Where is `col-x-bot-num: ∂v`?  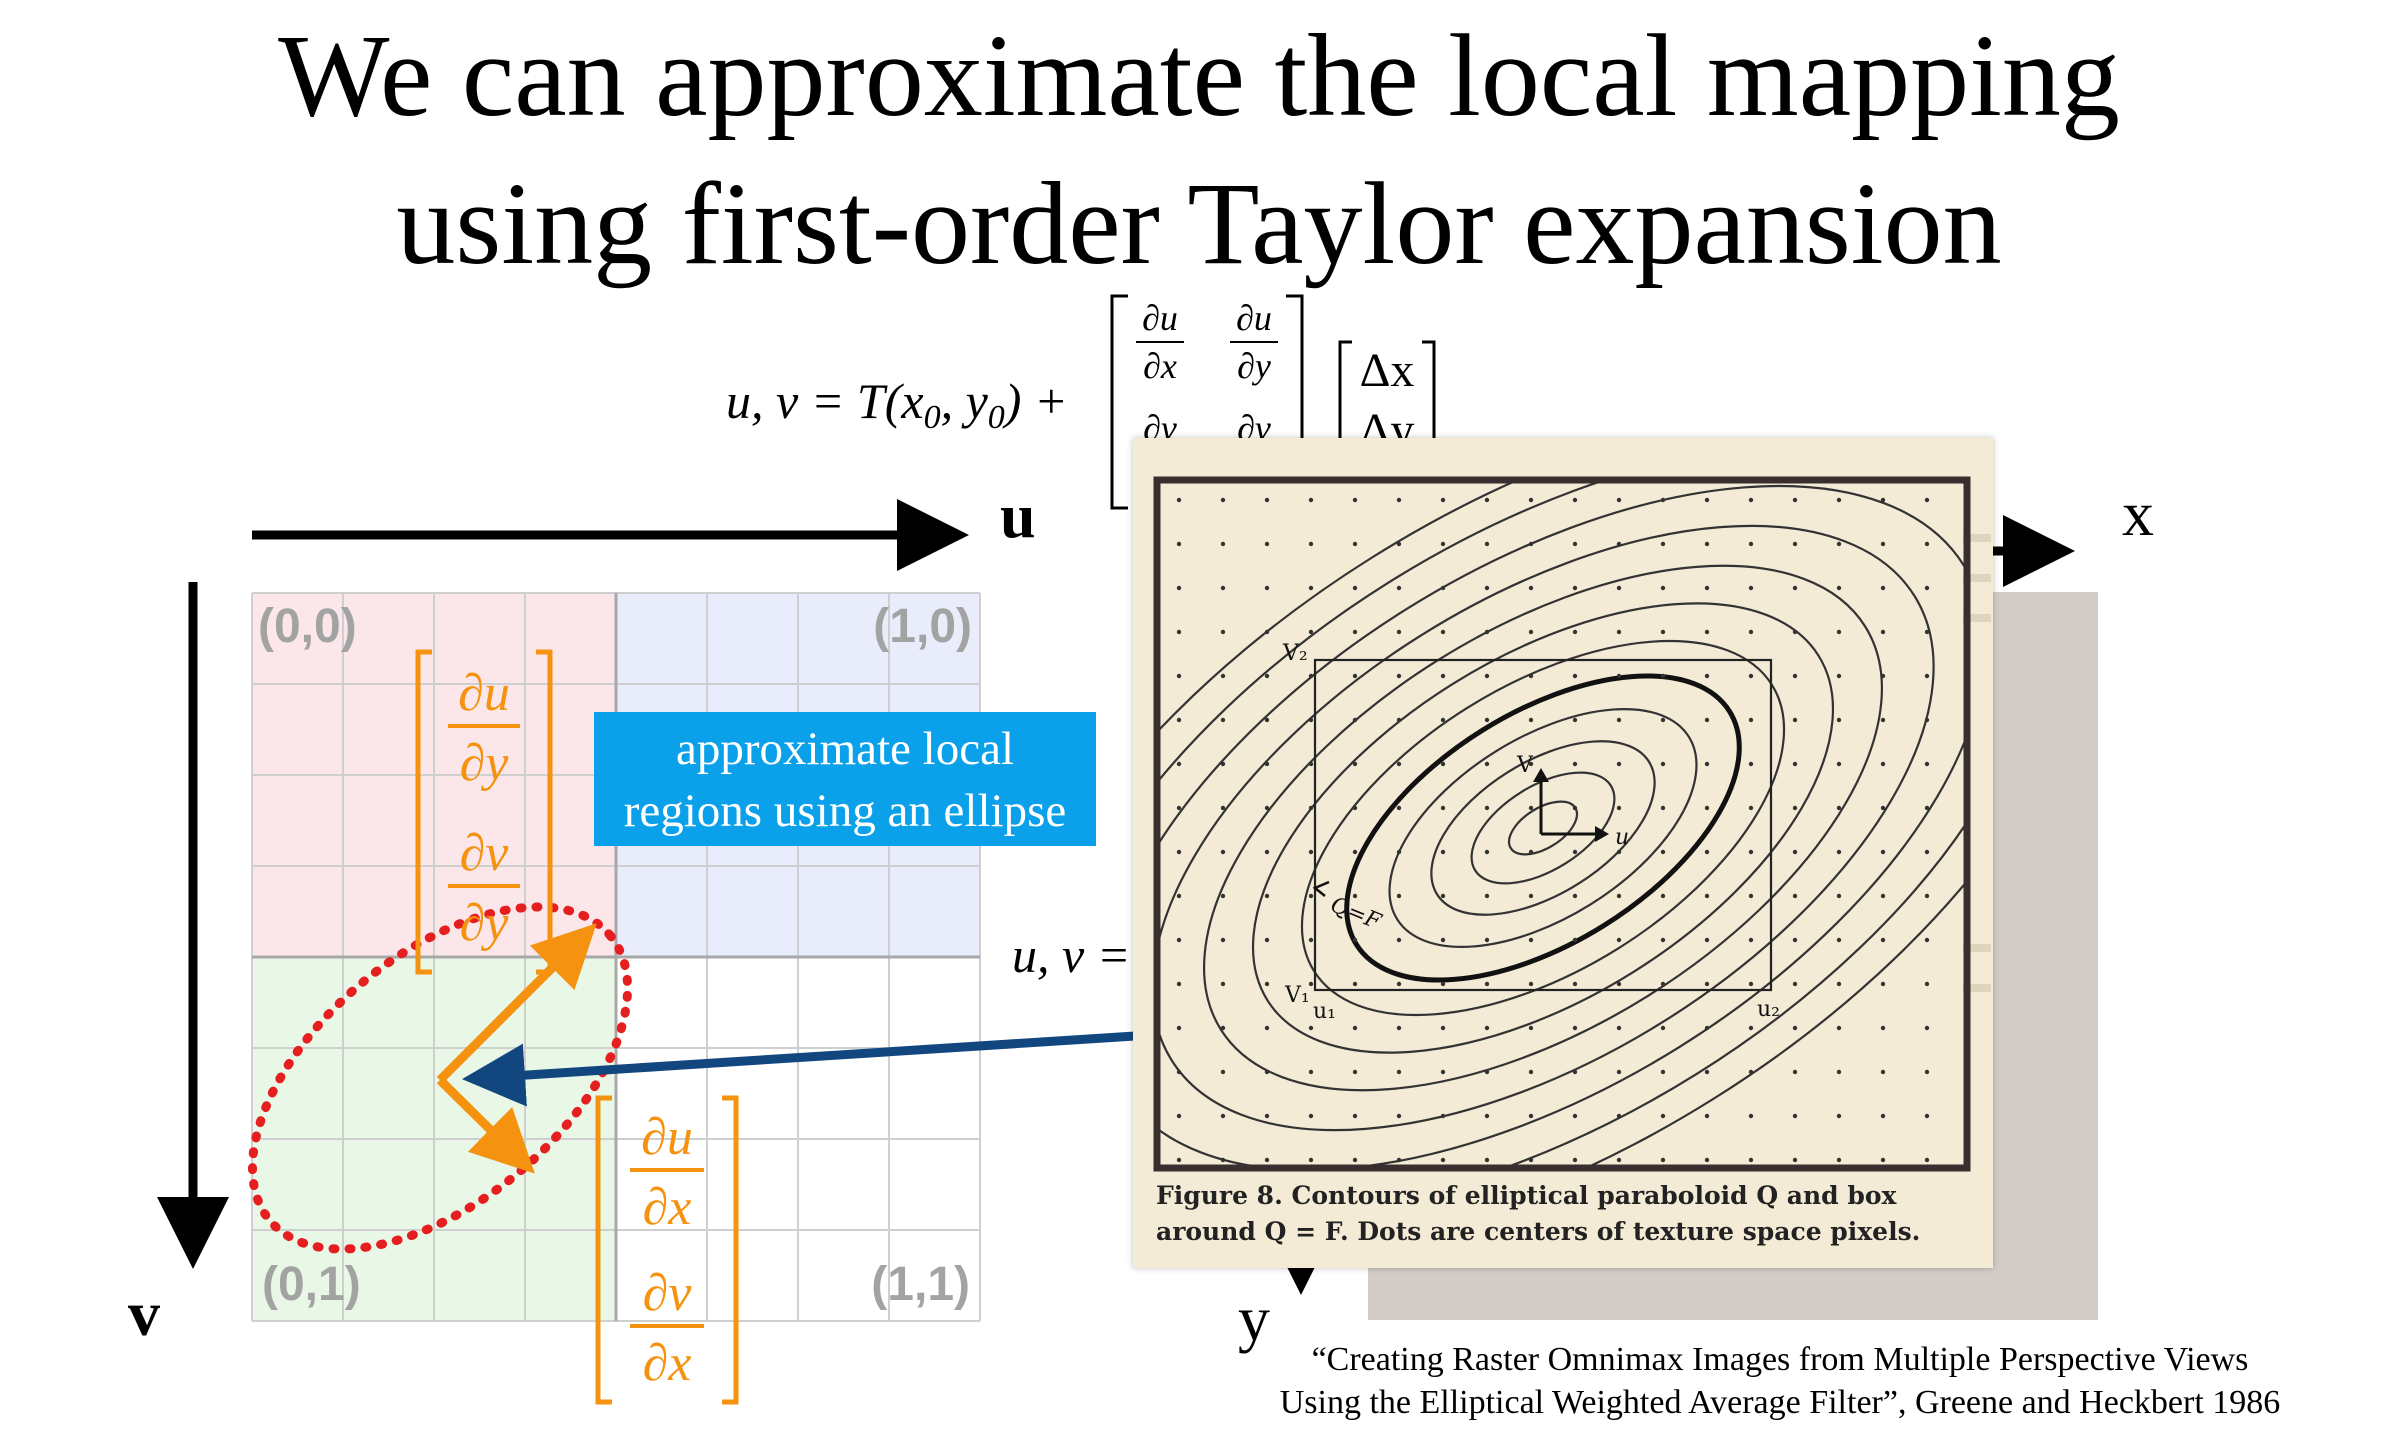 col-x-bot-num: ∂v is located at coordinates (668, 1293).